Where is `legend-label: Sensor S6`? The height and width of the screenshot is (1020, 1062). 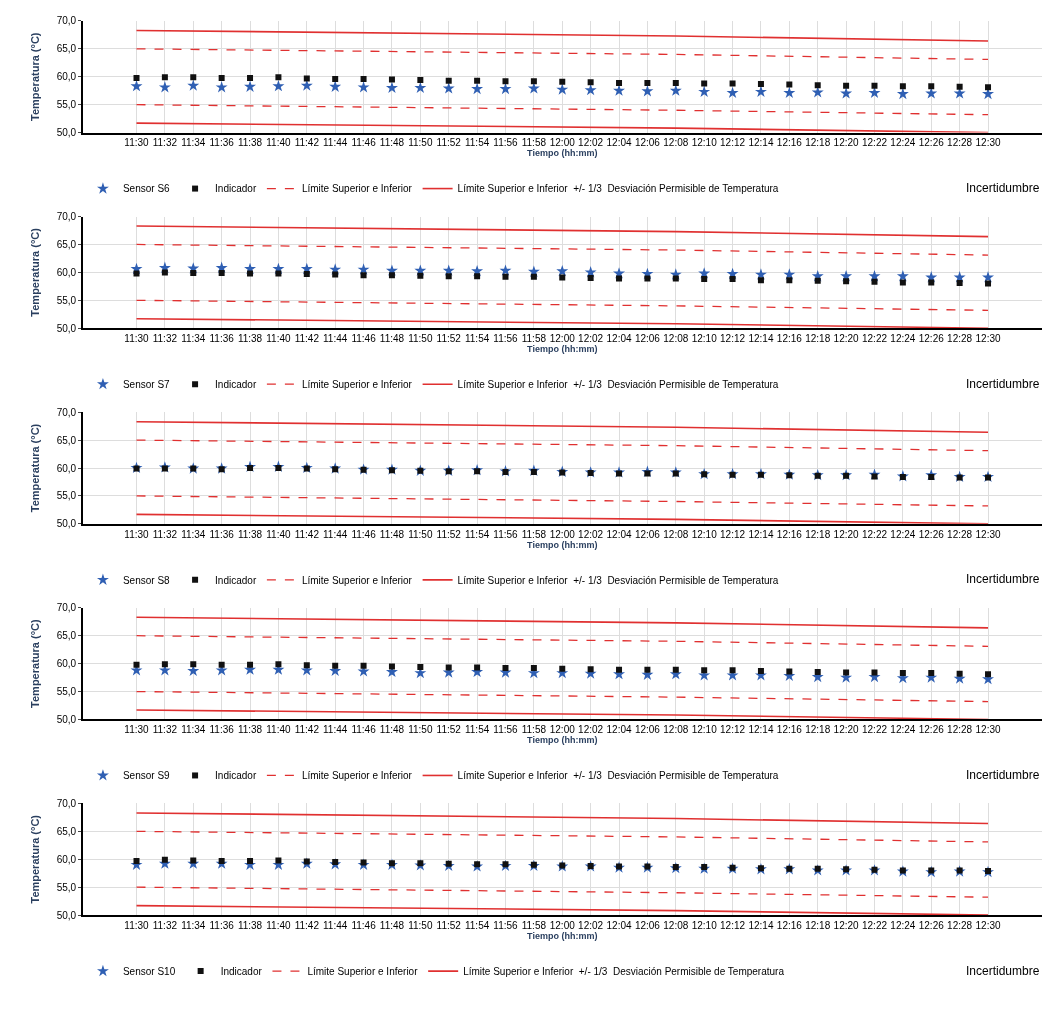 legend-label: Sensor S6 is located at coordinates (146, 189).